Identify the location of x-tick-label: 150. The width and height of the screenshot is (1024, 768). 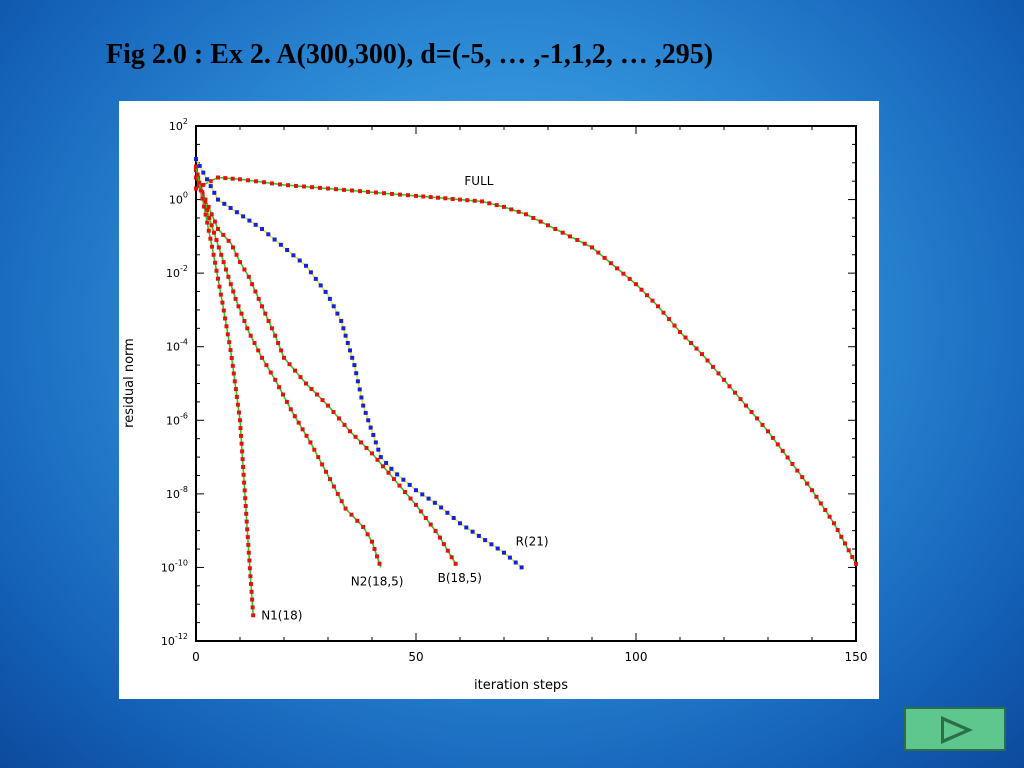
(856, 657).